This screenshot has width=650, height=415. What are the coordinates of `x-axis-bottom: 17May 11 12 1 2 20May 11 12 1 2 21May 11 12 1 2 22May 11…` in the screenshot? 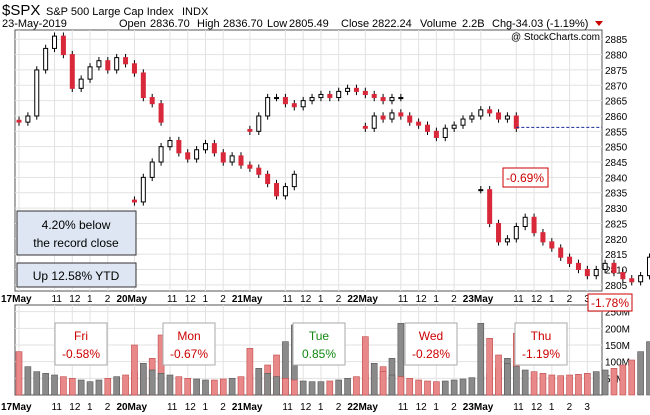 It's located at (295, 407).